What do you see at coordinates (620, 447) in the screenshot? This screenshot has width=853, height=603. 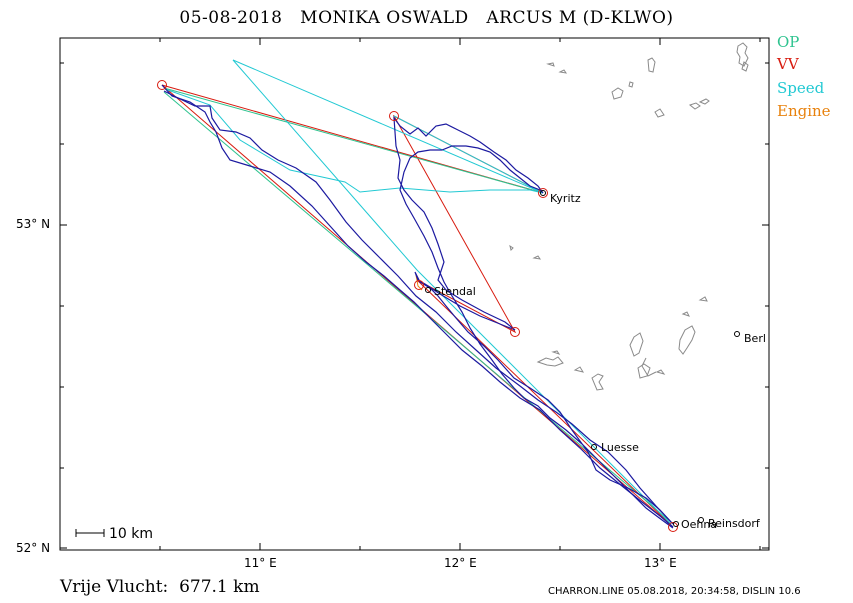 I see `town-label-luesse: Luesse` at bounding box center [620, 447].